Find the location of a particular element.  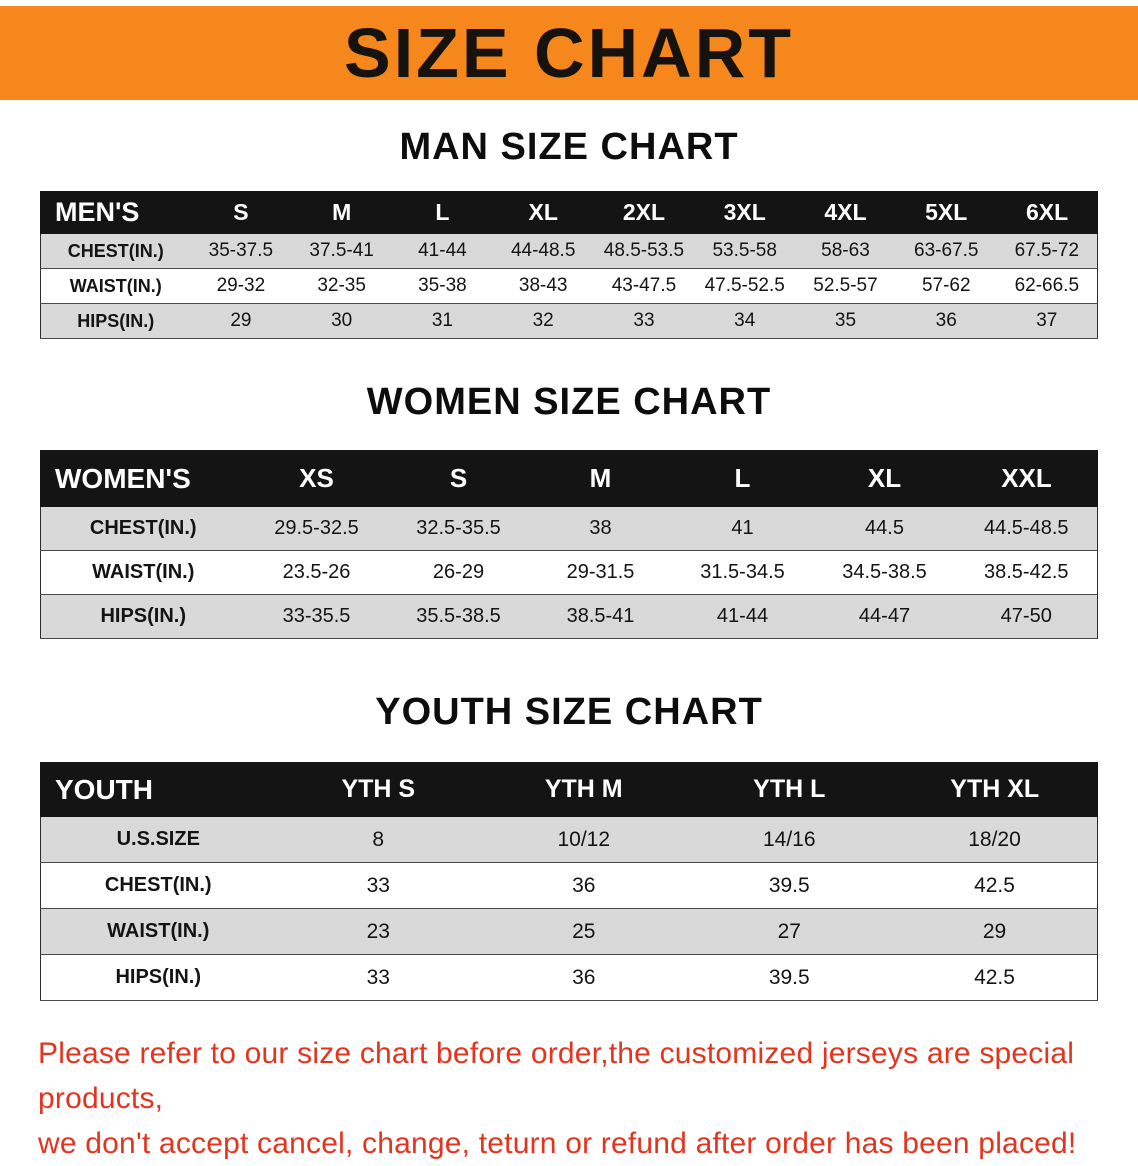

size-column-header: YTH S is located at coordinates (378, 789).